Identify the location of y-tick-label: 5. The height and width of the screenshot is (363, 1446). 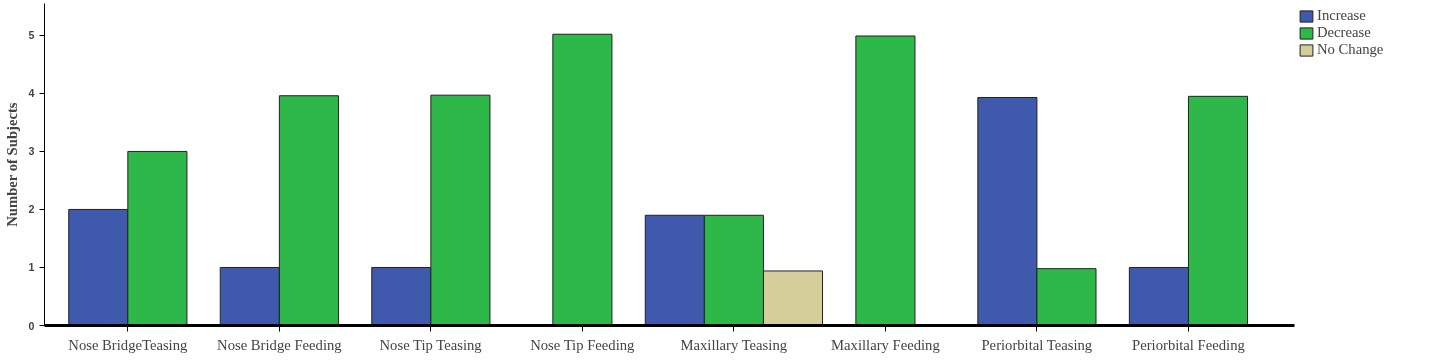
(31, 35).